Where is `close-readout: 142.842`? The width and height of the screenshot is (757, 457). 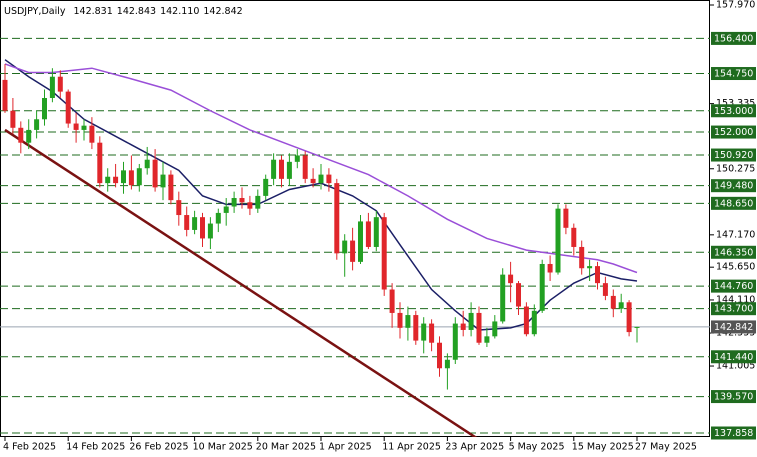
close-readout: 142.842 is located at coordinates (222, 11).